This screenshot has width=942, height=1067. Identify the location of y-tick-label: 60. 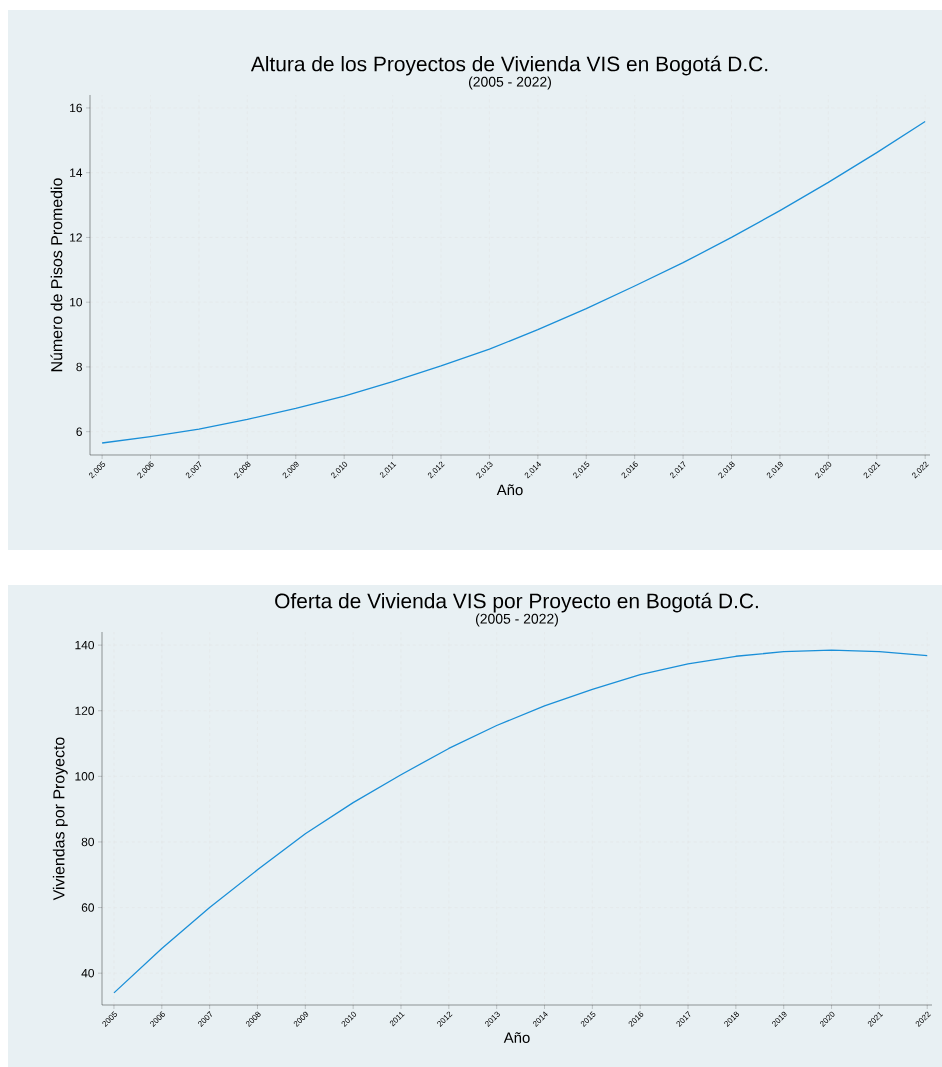
(88, 907).